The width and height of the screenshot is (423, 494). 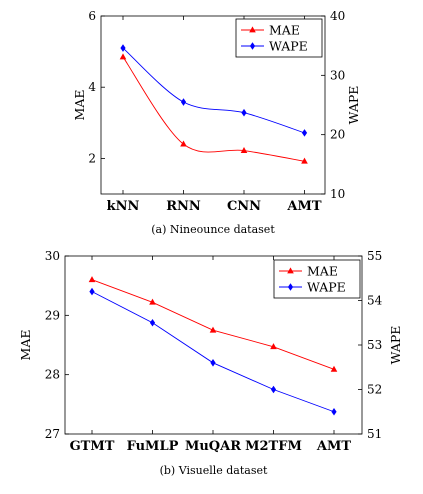 I want to click on chart-caption: (a) Nineounce dataset, so click(x=213, y=229).